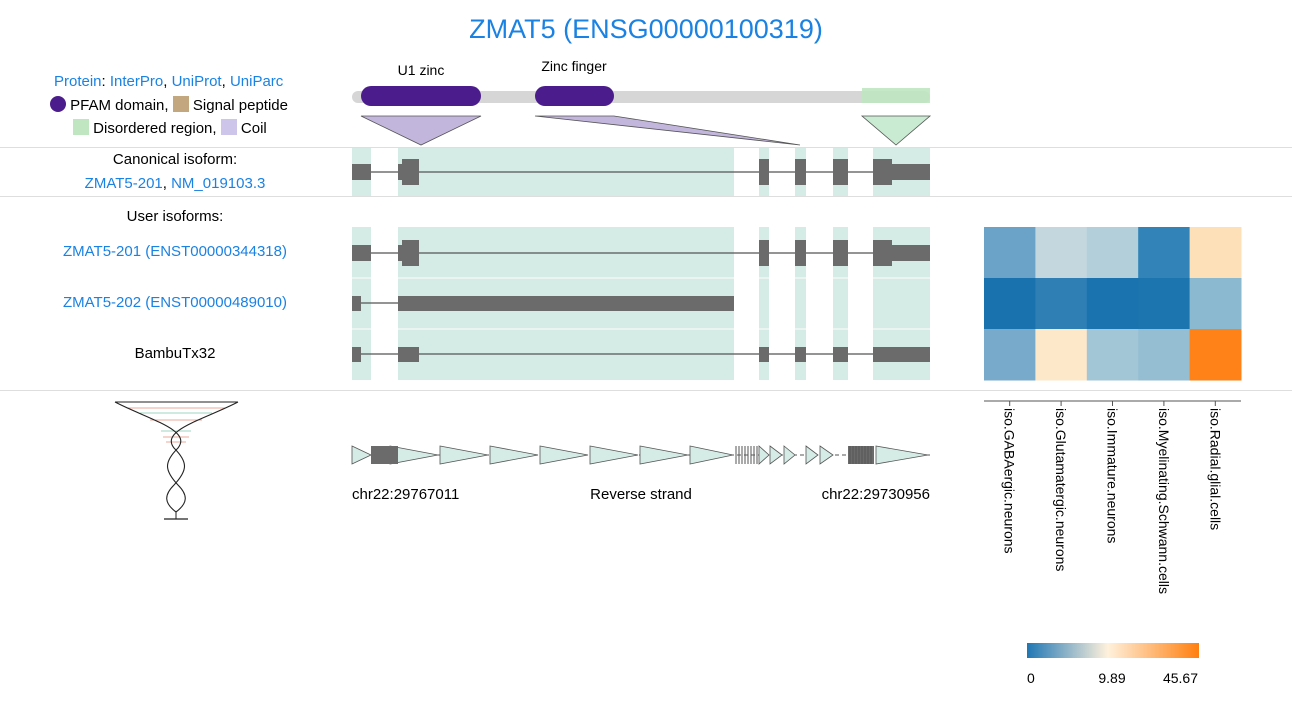 The image size is (1292, 703). Describe the element at coordinates (174, 251) in the screenshot. I see `isoform-label-zmat5-201: ZMAT5-201 (ENST00000344318)` at that location.